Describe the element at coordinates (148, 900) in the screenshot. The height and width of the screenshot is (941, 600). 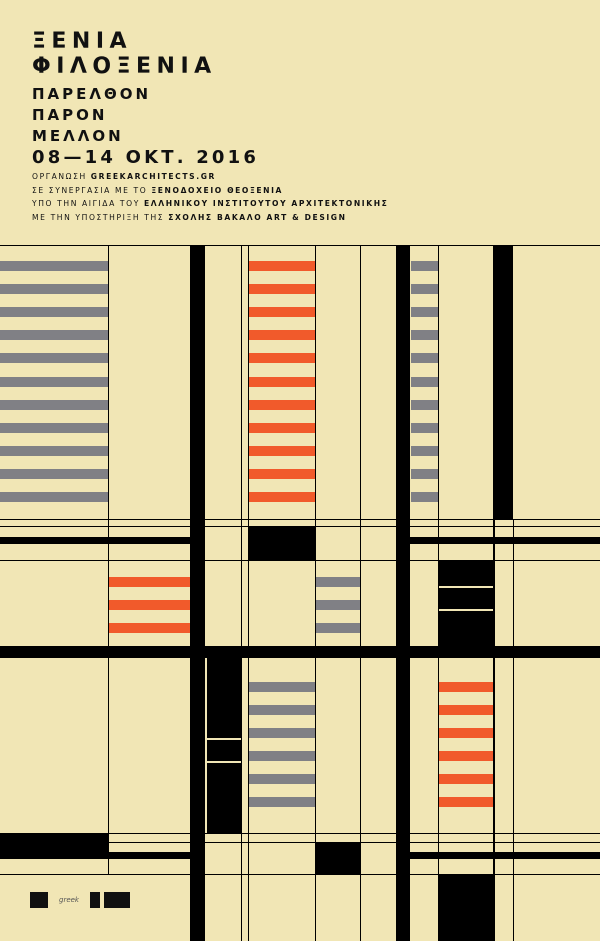
I see `logo-theoxenia` at that location.